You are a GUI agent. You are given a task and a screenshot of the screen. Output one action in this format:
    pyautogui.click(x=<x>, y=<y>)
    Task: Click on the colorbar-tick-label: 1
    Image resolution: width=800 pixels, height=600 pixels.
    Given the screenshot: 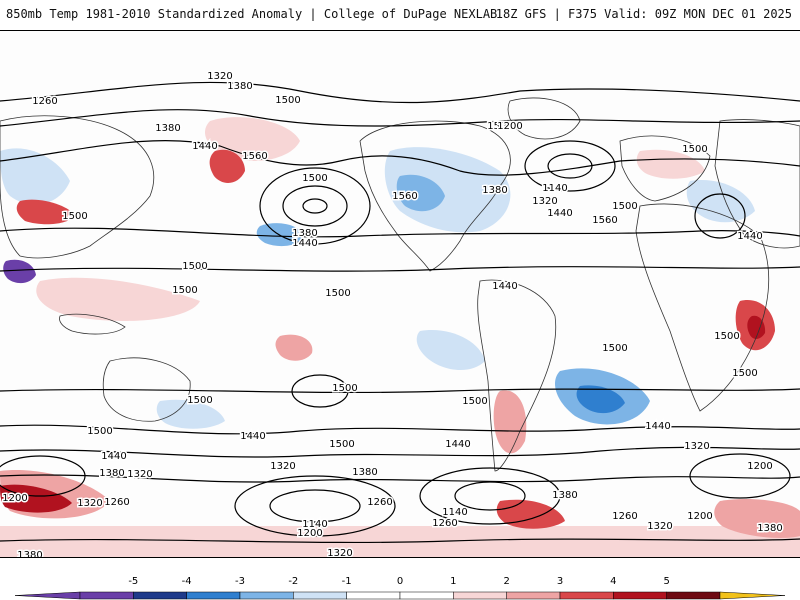 What is the action you would take?
    pyautogui.click(x=453, y=581)
    